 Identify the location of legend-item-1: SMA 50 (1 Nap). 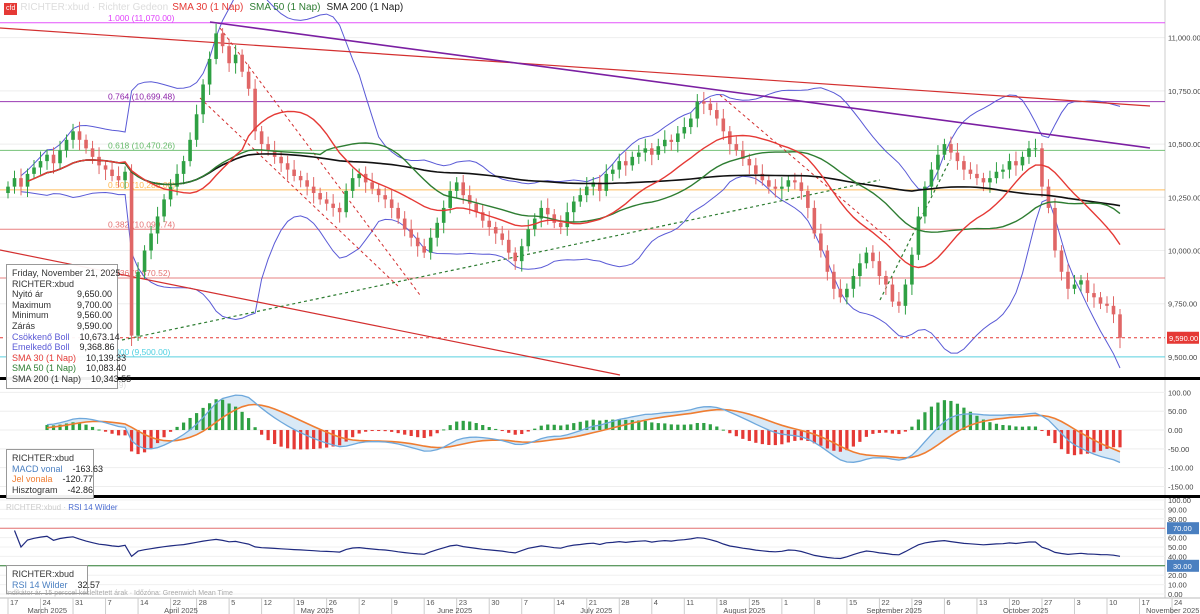
(285, 7).